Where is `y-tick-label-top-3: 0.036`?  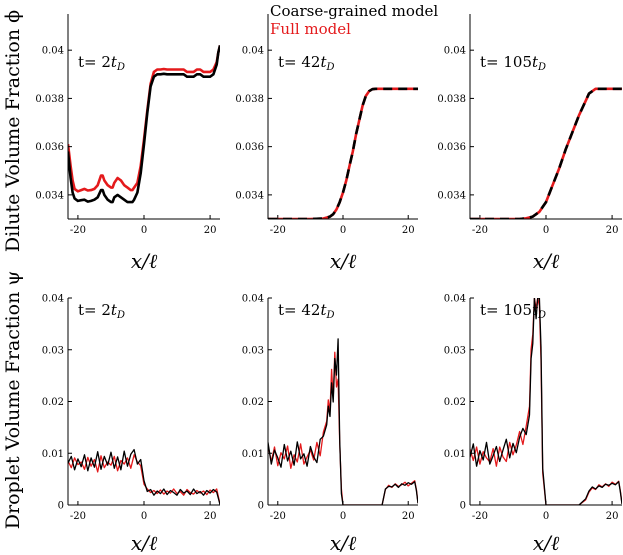 y-tick-label-top-3: 0.036 is located at coordinates (451, 147).